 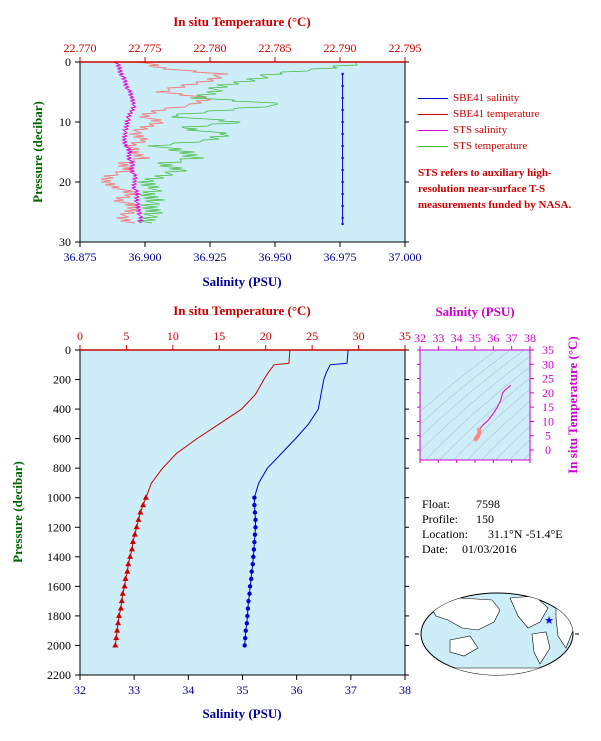 What do you see at coordinates (312, 336) in the screenshot?
I see `temperature-tick-label: 25` at bounding box center [312, 336].